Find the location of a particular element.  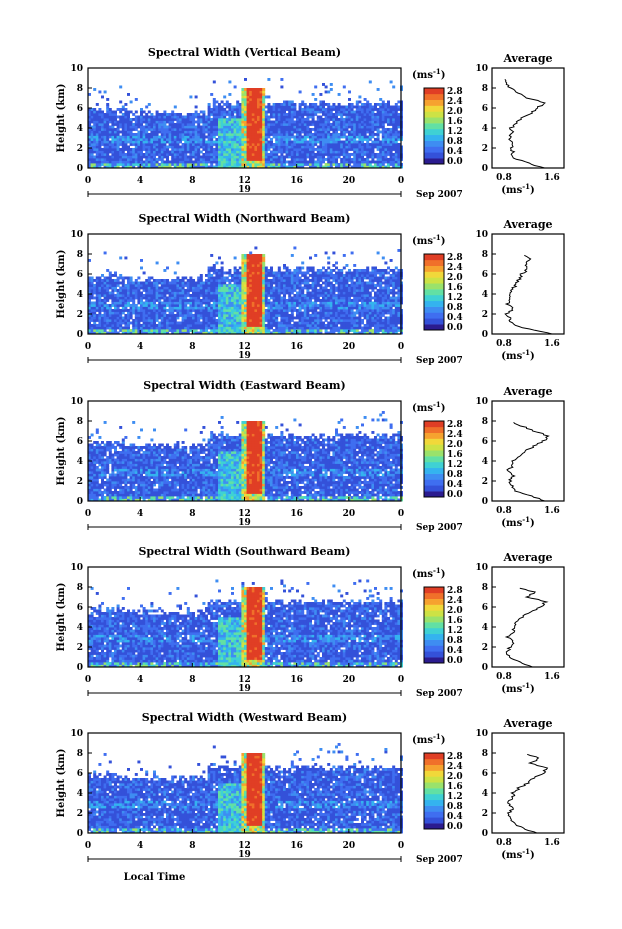

colorbar-tick-label: 2.0 is located at coordinates (455, 112).